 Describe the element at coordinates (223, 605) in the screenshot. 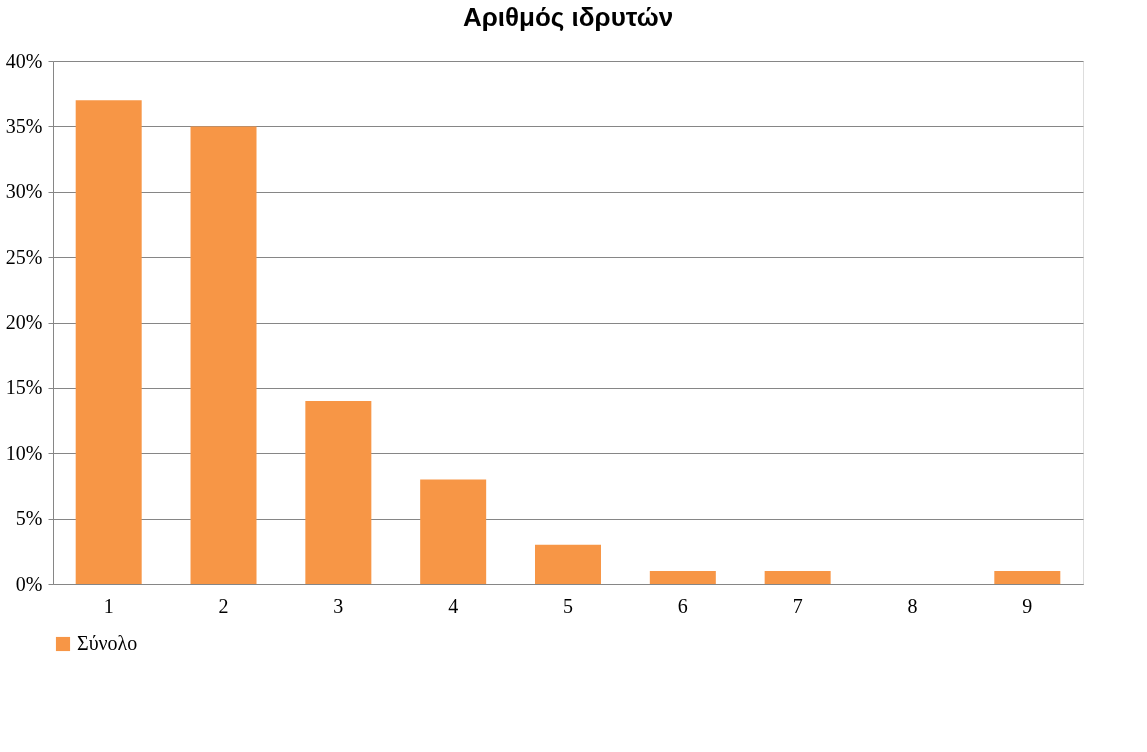

I see `x-tick-label: 2` at that location.